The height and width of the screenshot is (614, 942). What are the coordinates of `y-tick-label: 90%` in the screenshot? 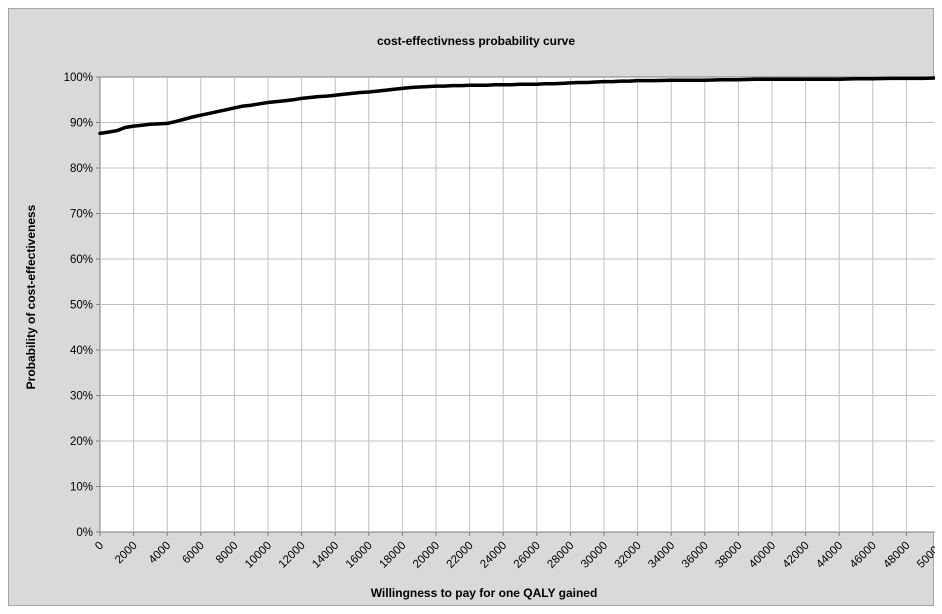 It's located at (81, 124).